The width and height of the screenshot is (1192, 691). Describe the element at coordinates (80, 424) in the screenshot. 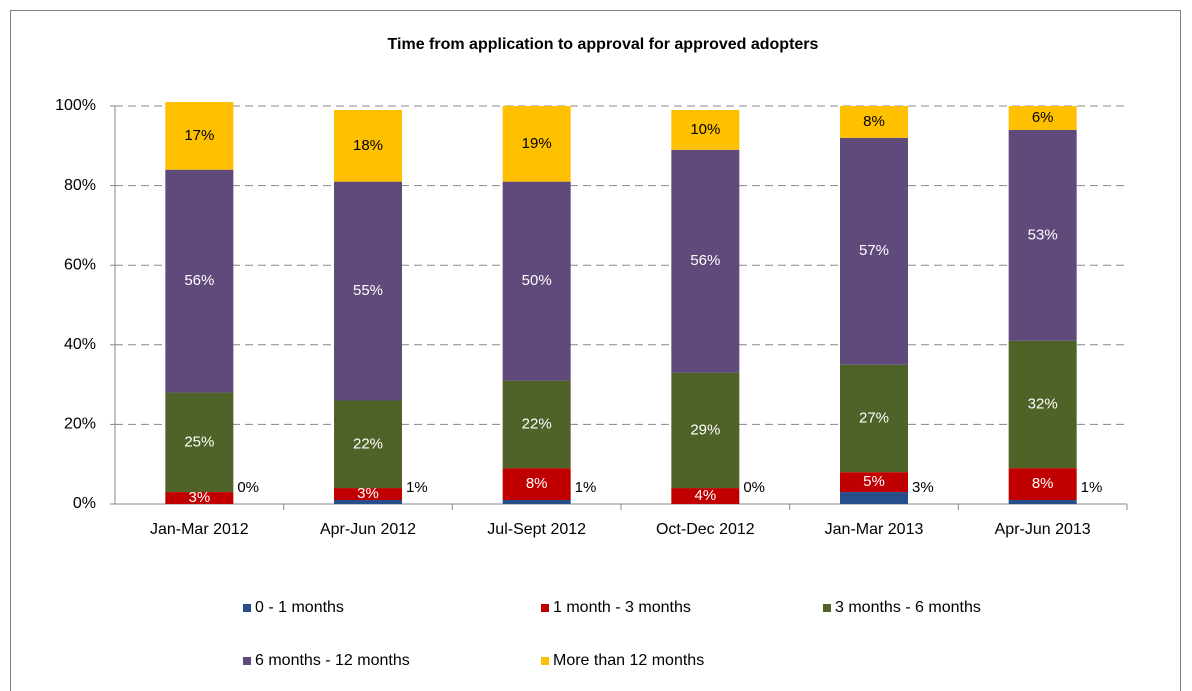

I see `y-tick-label: 20%` at that location.